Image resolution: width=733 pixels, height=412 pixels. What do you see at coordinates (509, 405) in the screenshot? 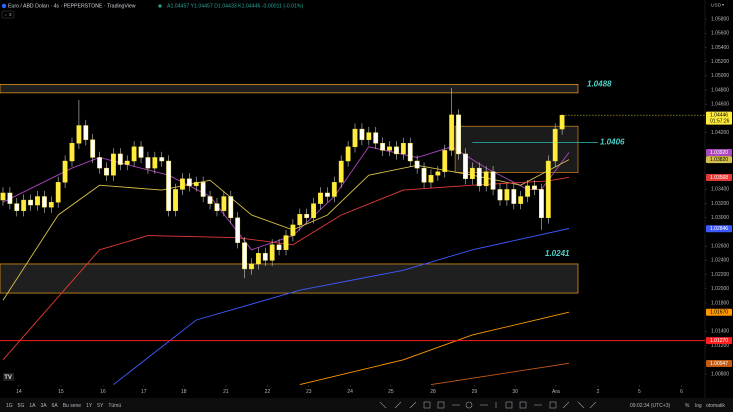
I see `tool-measure` at bounding box center [509, 405].